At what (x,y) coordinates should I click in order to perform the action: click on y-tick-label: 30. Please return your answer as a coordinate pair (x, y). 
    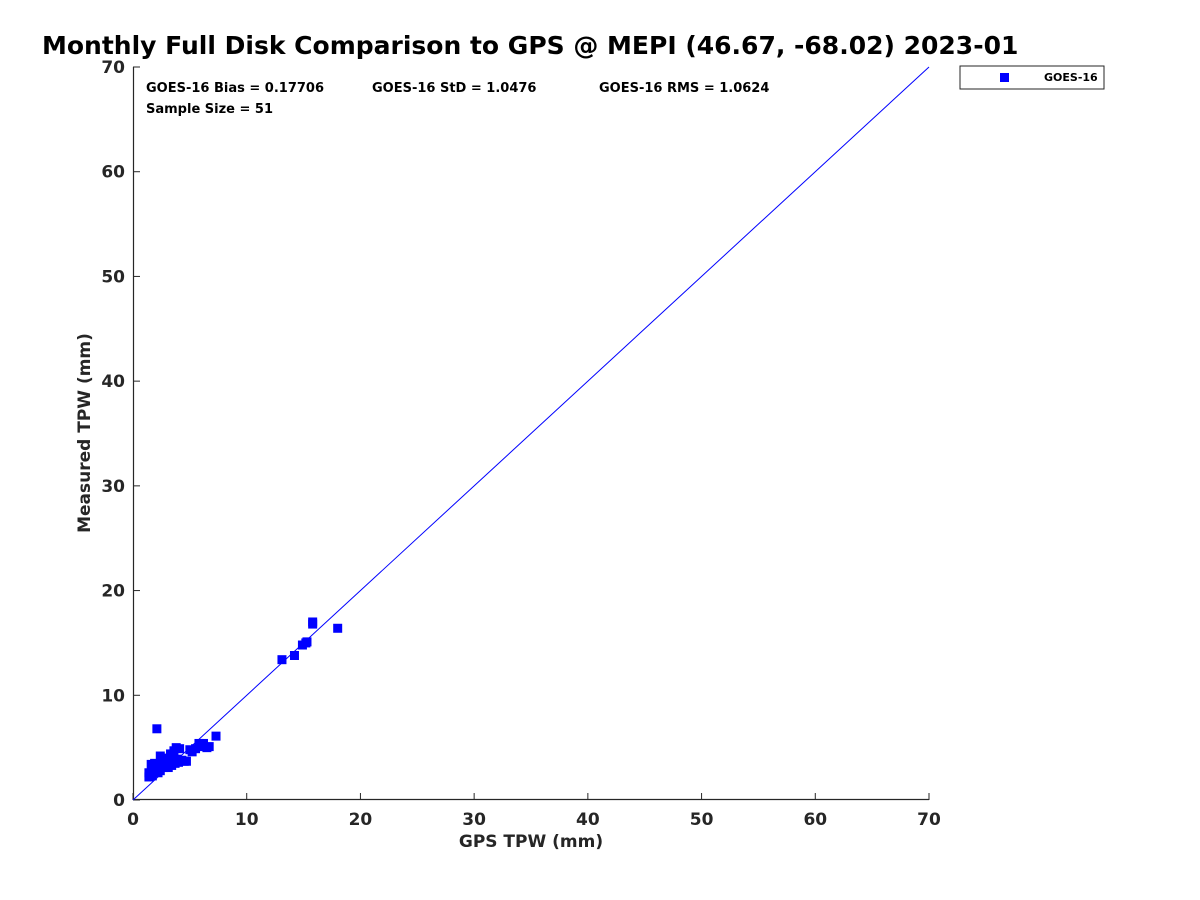
    Looking at the image, I should click on (113, 487).